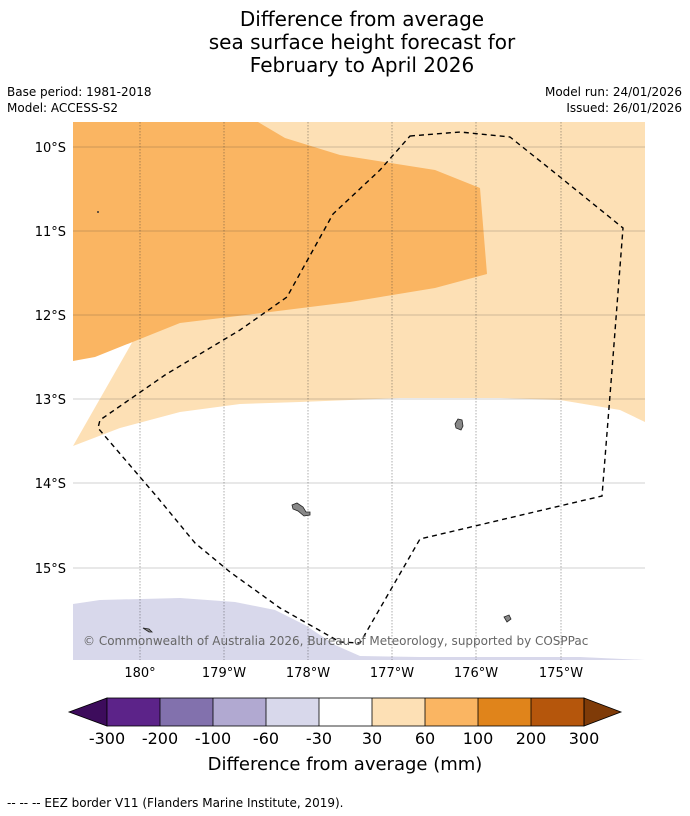 Image resolution: width=690 pixels, height=816 pixels. Describe the element at coordinates (362, 65) in the screenshot. I see `title-line-3: February to April 2026` at that location.